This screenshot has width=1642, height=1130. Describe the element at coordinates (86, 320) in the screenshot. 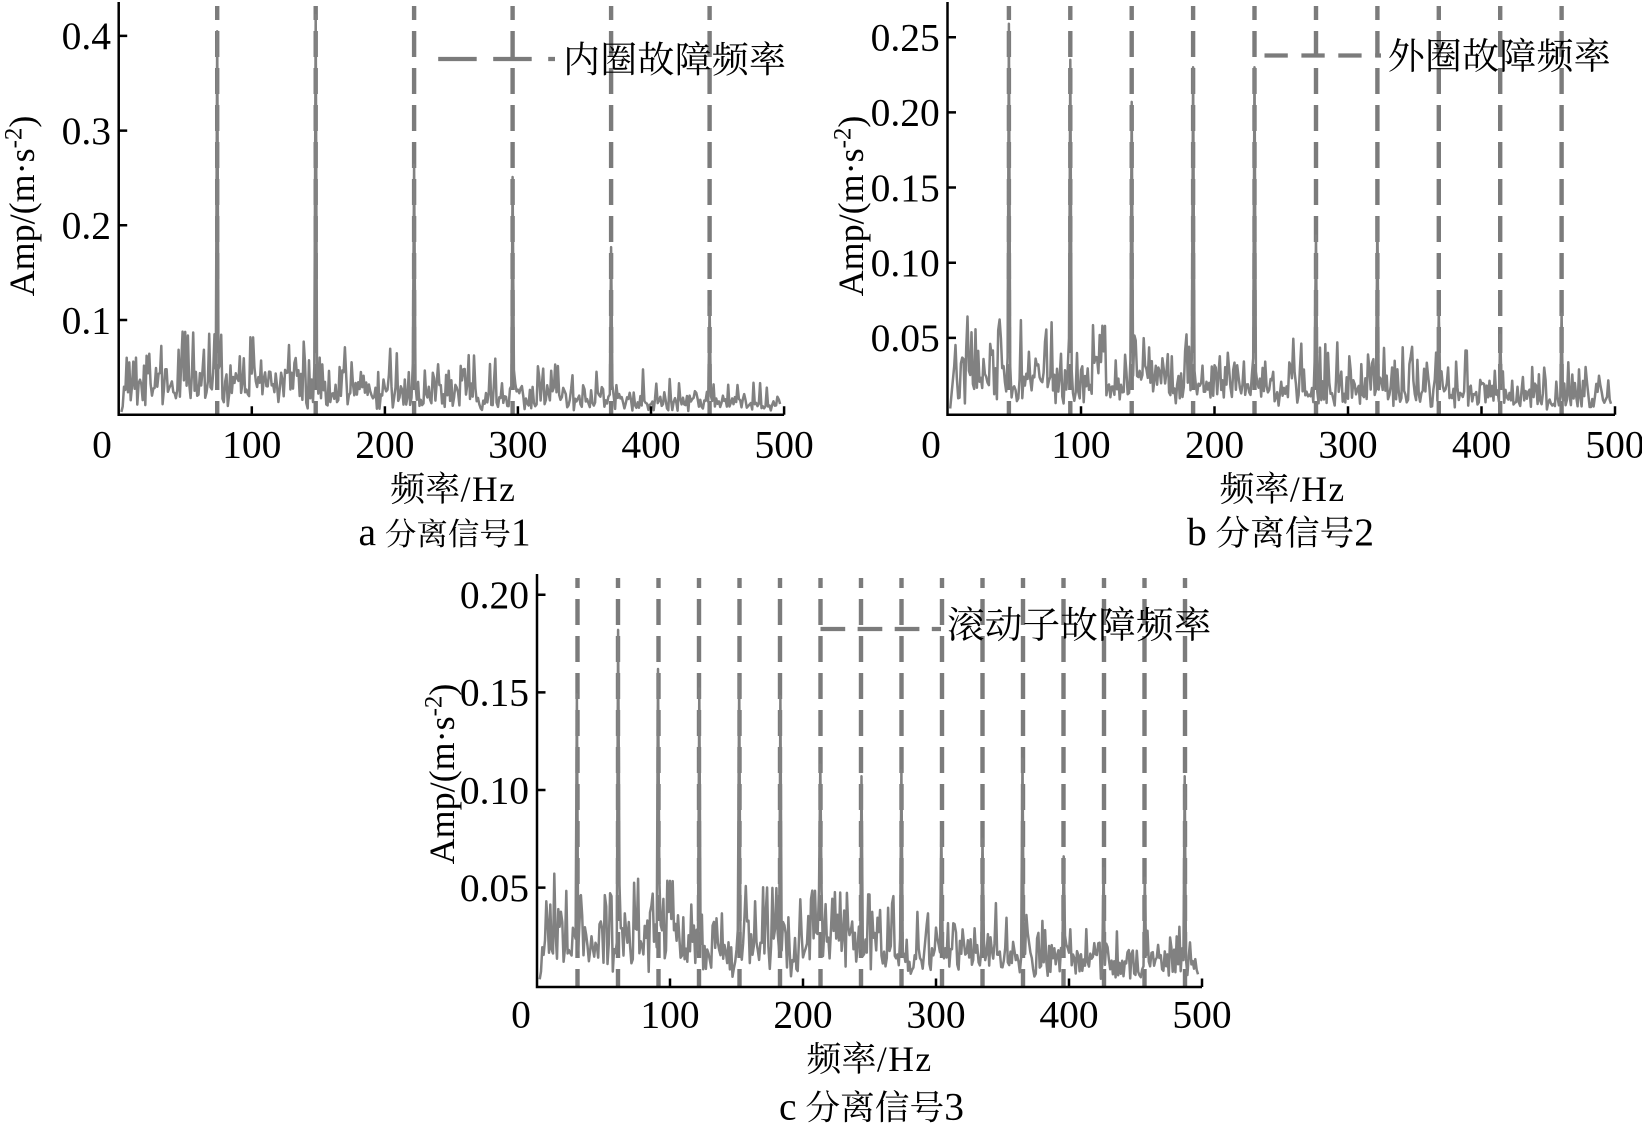

I see `svg-text: 0.1` at that location.